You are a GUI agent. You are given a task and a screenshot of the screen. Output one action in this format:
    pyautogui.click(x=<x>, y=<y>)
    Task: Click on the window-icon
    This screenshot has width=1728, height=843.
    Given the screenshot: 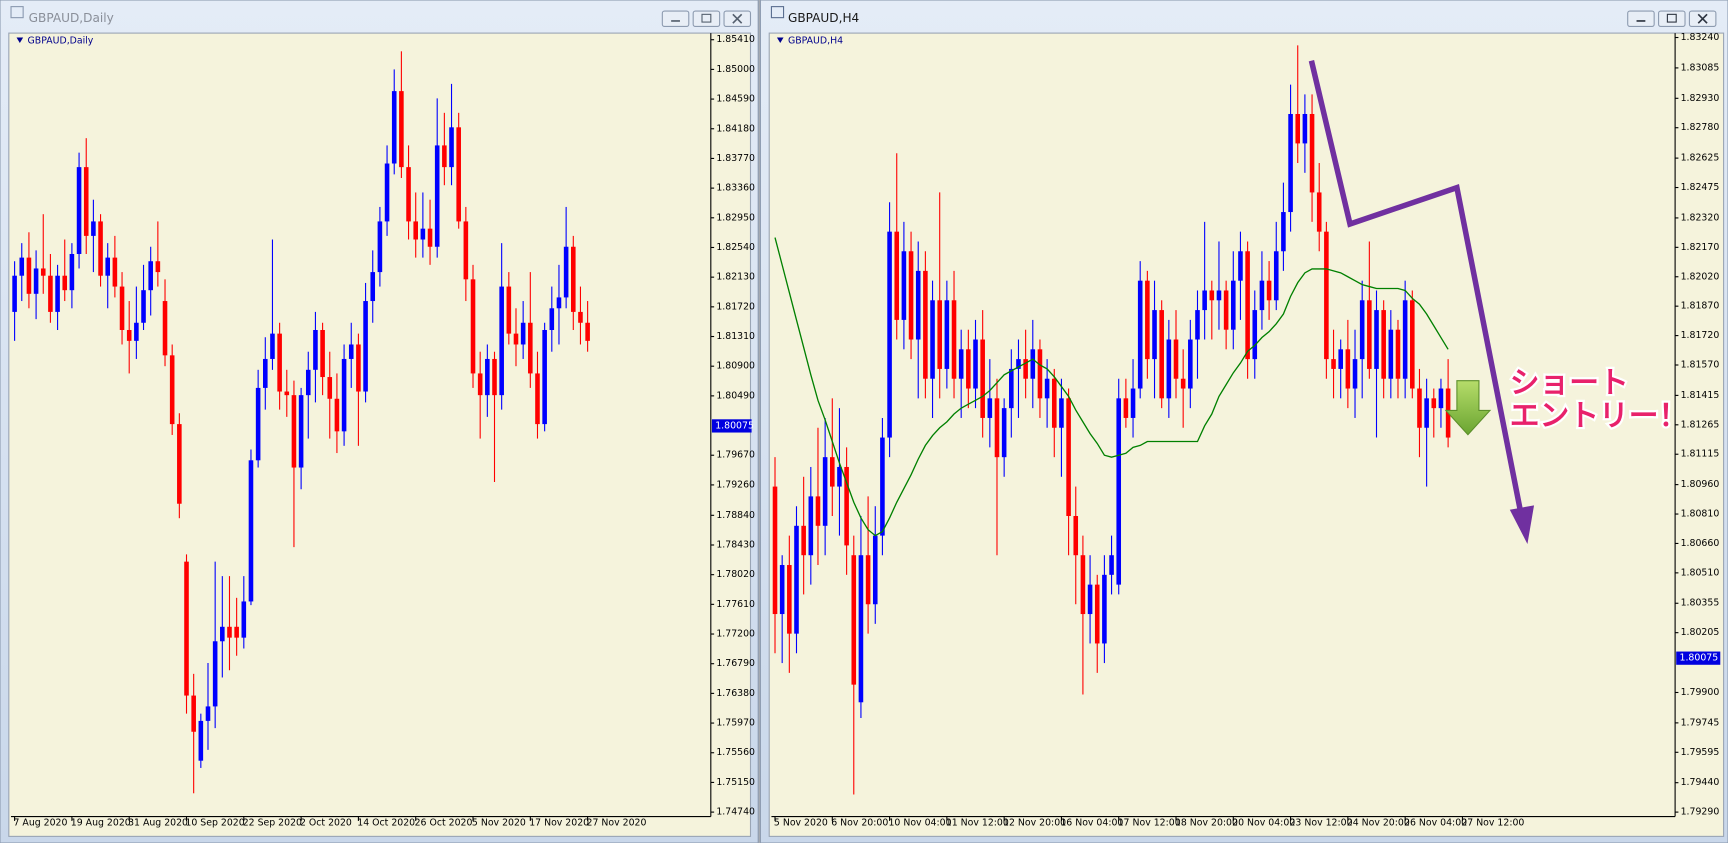 What is the action you would take?
    pyautogui.click(x=777, y=12)
    